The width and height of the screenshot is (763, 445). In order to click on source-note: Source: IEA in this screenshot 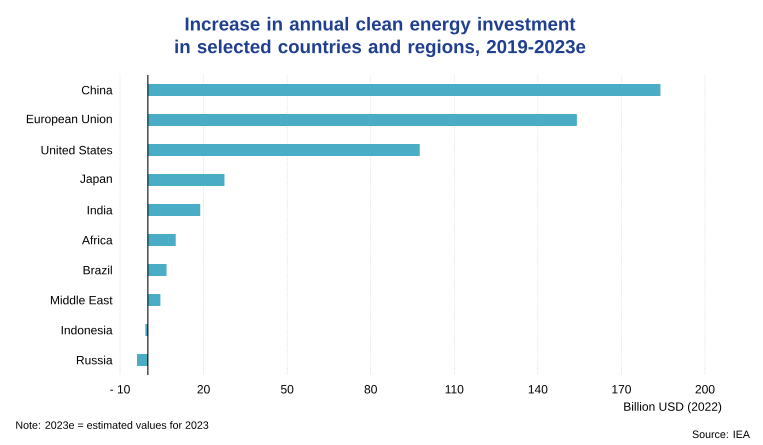, I will do `click(721, 434)`.